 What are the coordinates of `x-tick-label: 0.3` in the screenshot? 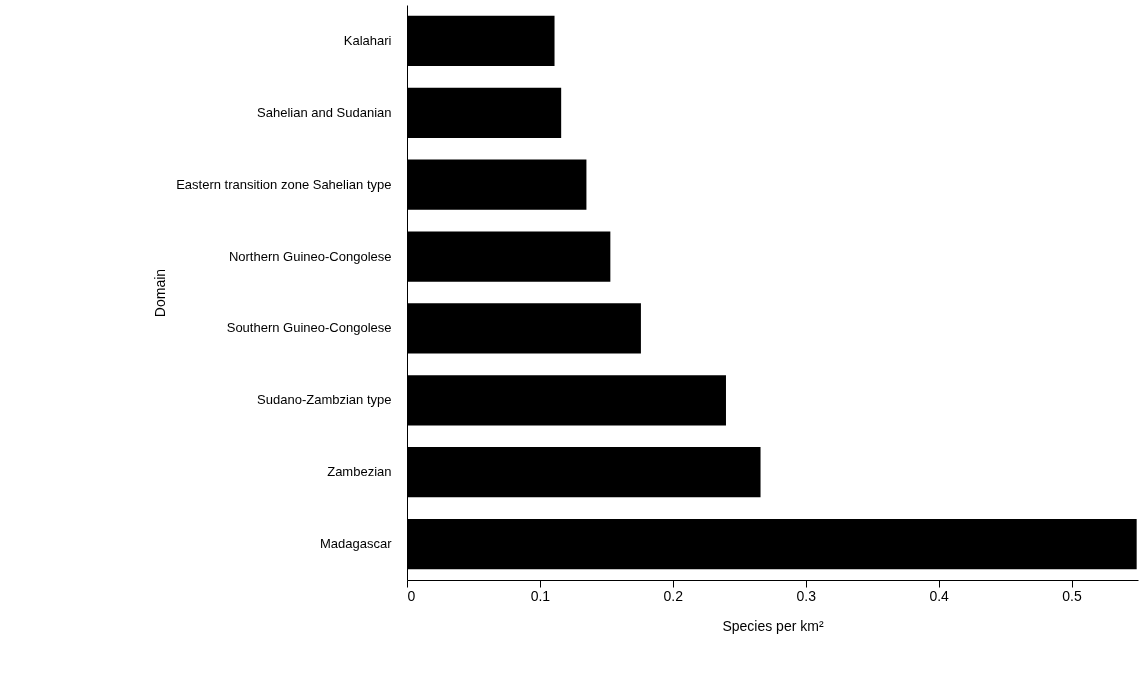 It's located at (806, 595).